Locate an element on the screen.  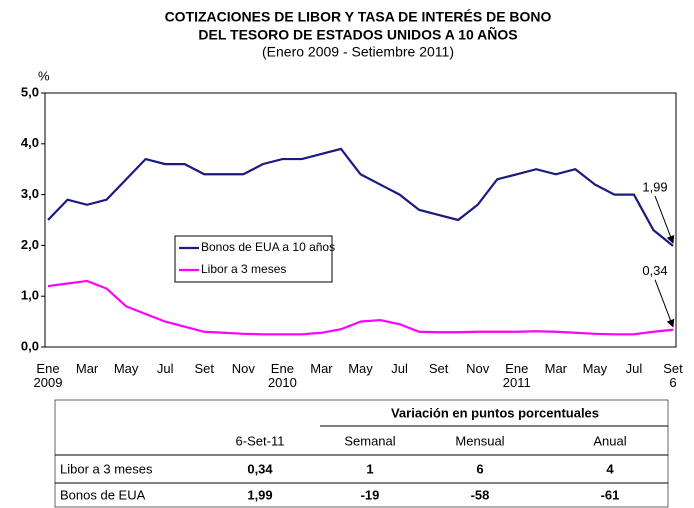
y-axis-label: % is located at coordinates (44, 75).